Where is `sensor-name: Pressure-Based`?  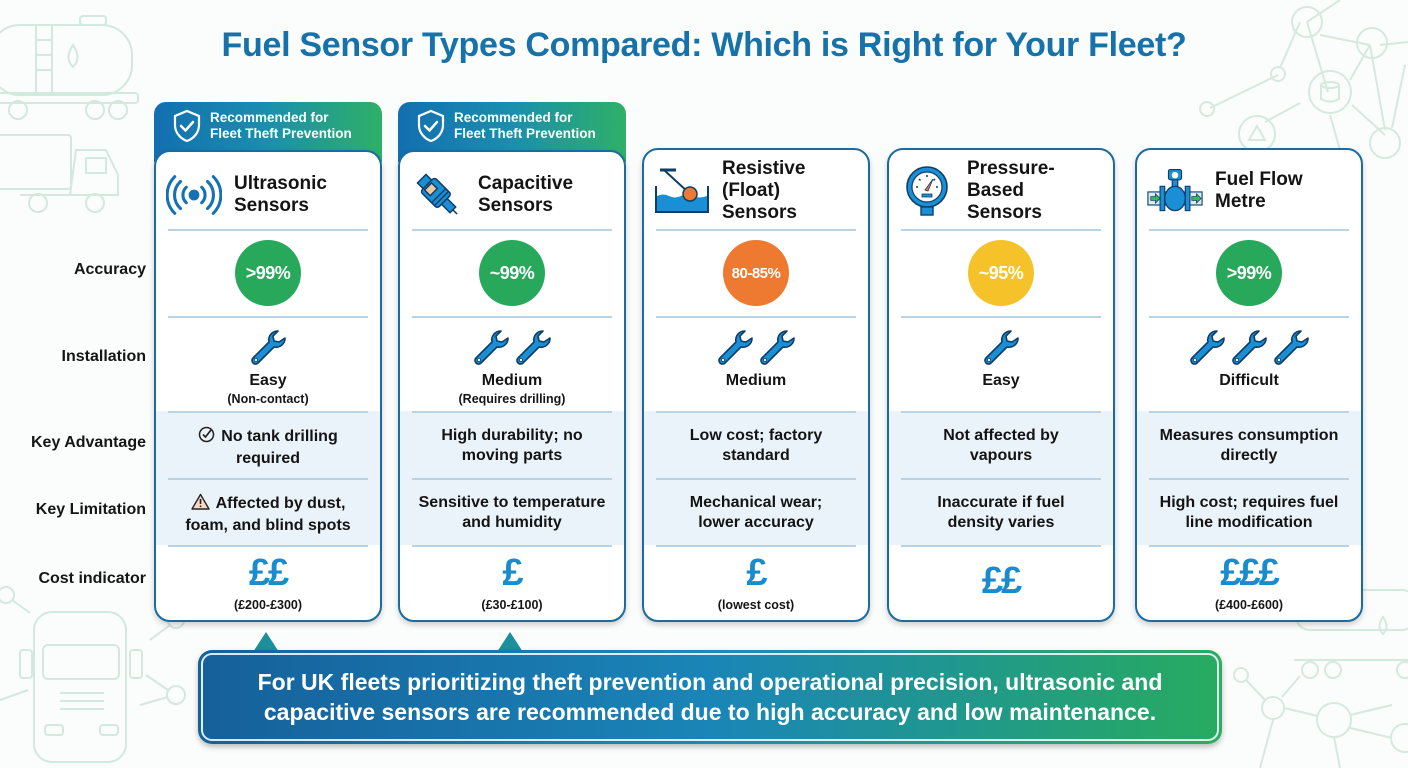 sensor-name: Pressure-Based is located at coordinates (1011, 179).